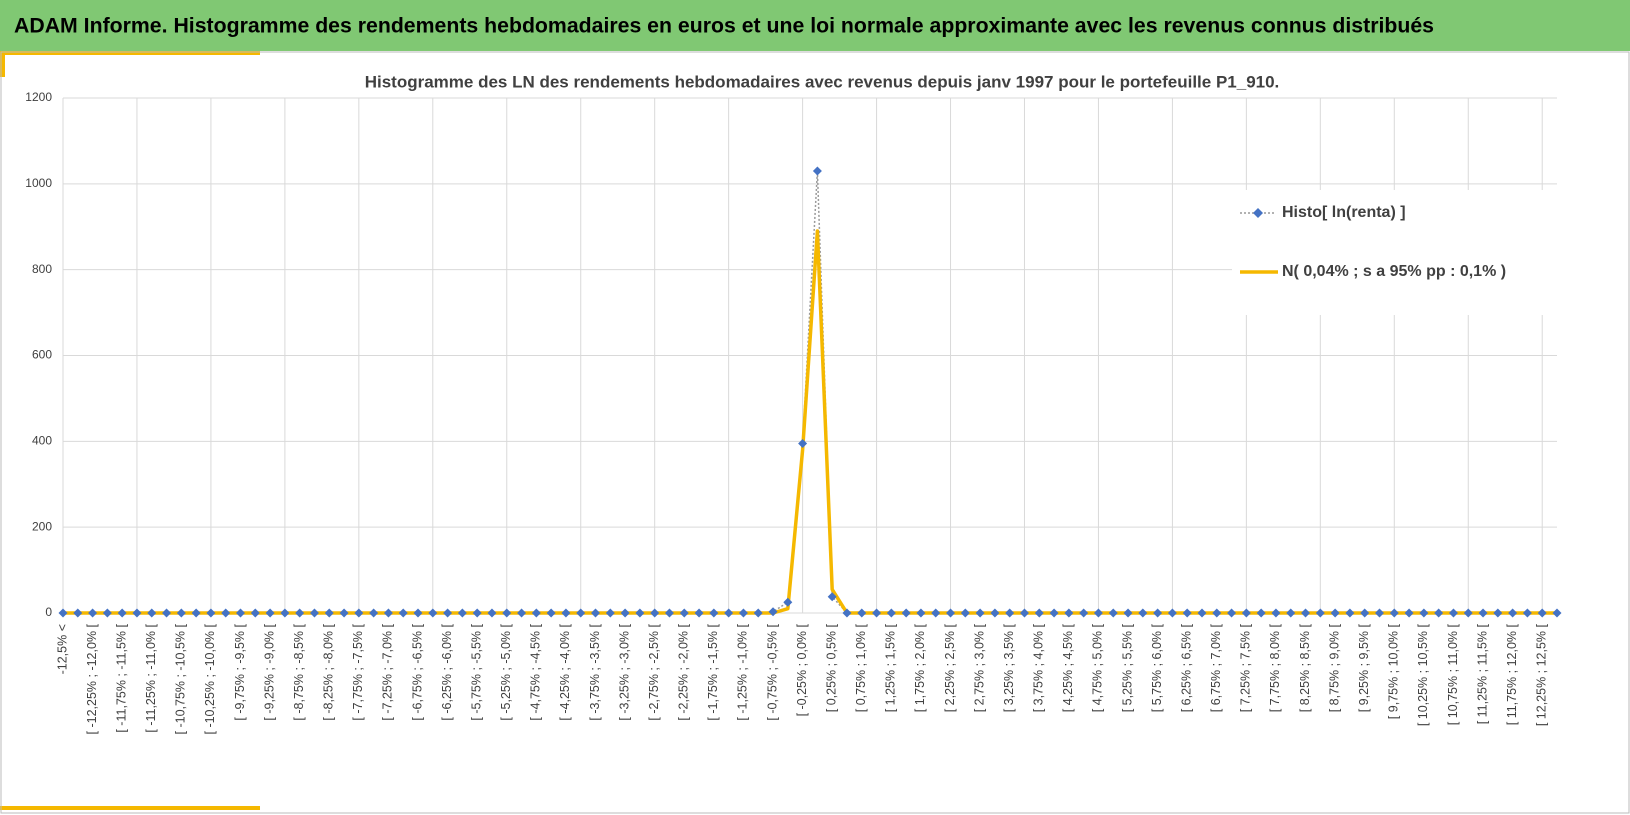  Describe the element at coordinates (891, 667) in the screenshot. I see `x-tick-label: [ 1,25% ; 1,5% [` at that location.